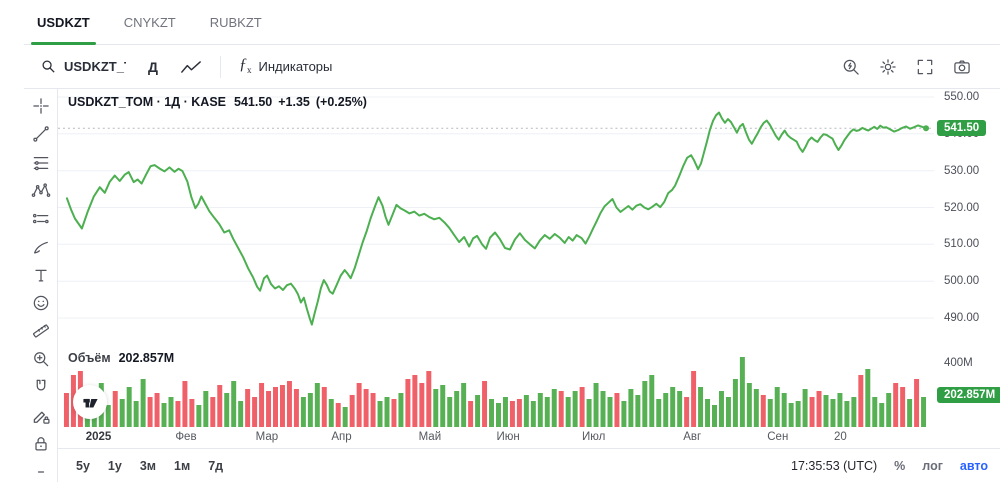 The image size is (1000, 482). What do you see at coordinates (41, 387) in the screenshot?
I see `tool-magnet` at bounding box center [41, 387].